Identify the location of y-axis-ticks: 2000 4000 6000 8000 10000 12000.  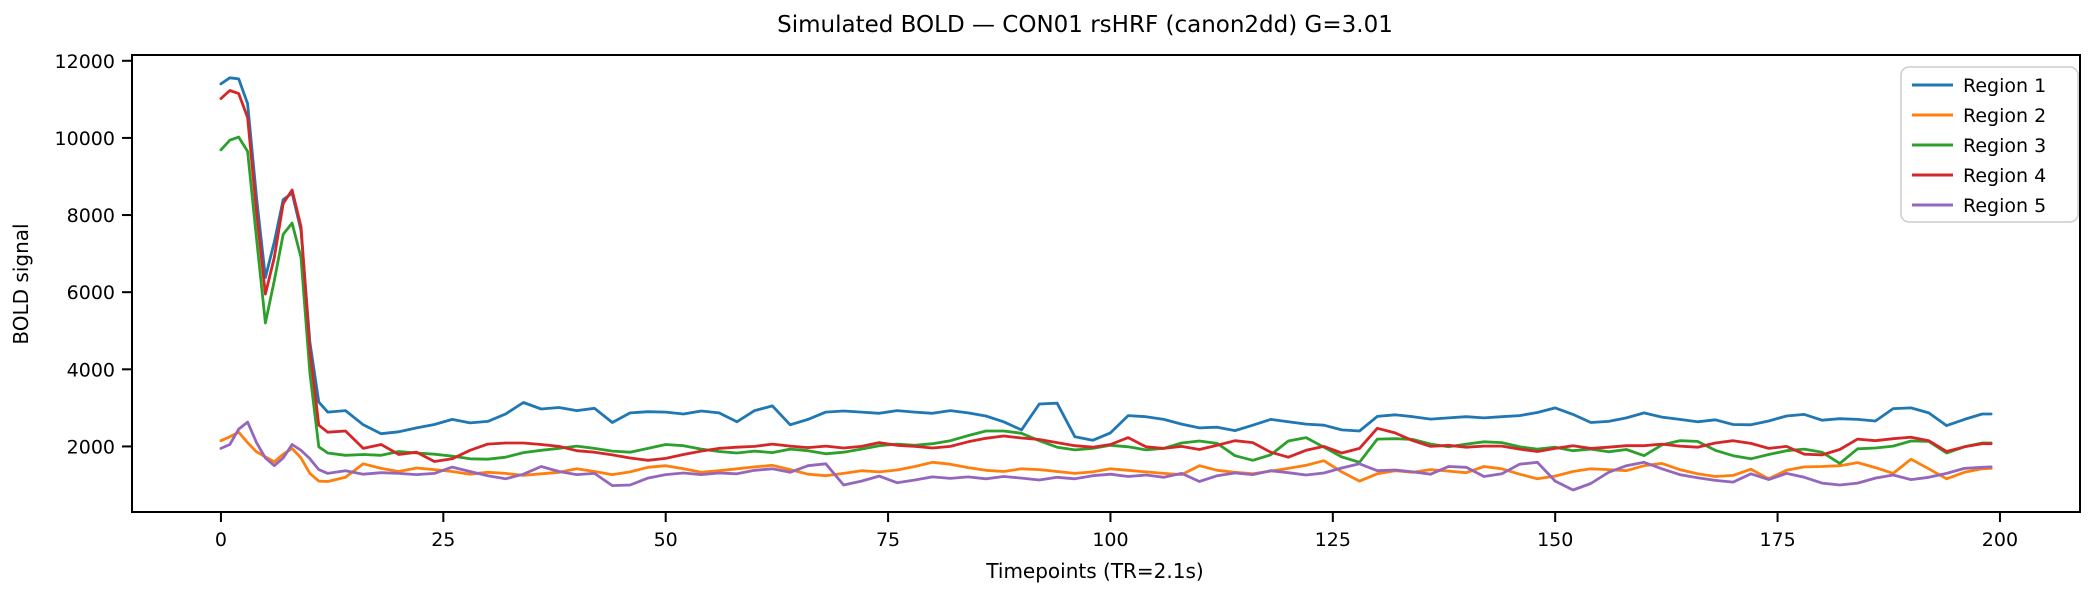
(93, 254).